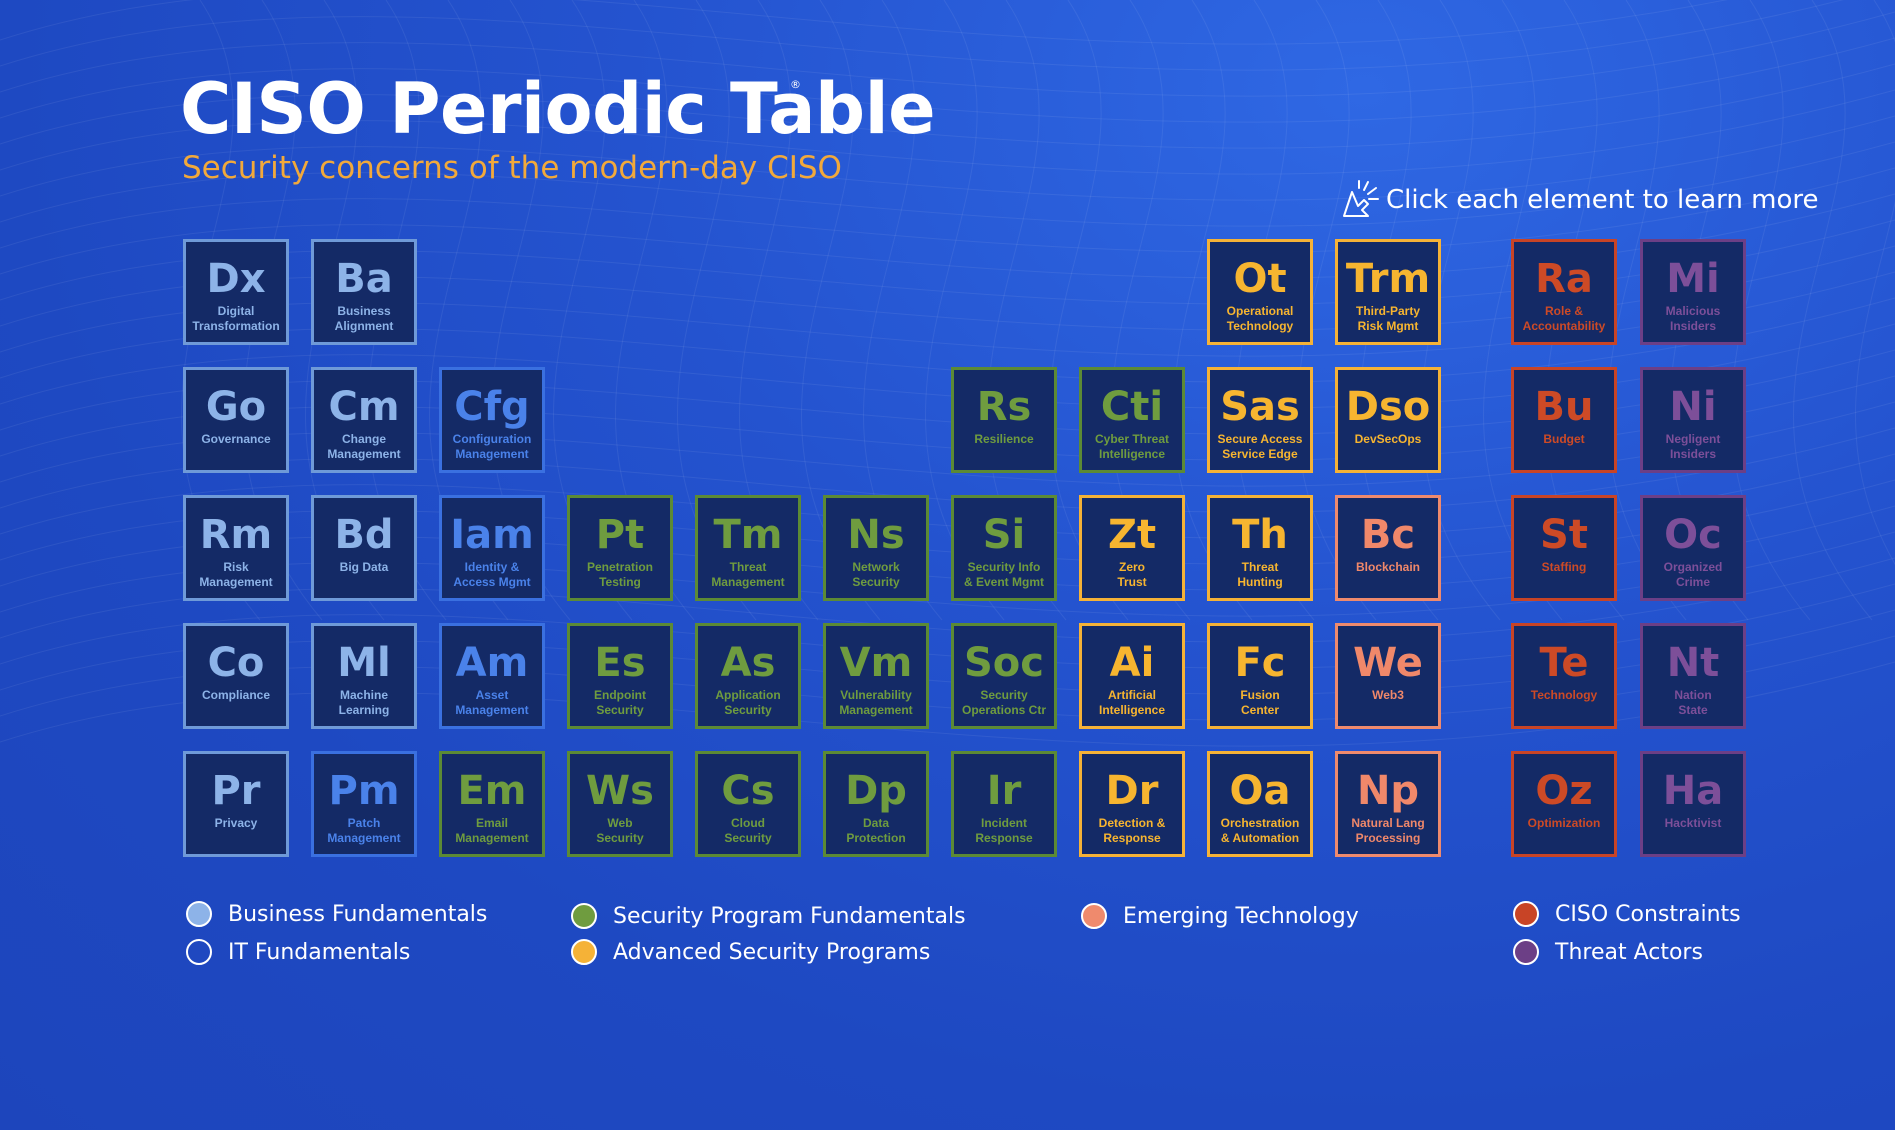  What do you see at coordinates (876, 663) in the screenshot?
I see `element-symbol: Vm` at bounding box center [876, 663].